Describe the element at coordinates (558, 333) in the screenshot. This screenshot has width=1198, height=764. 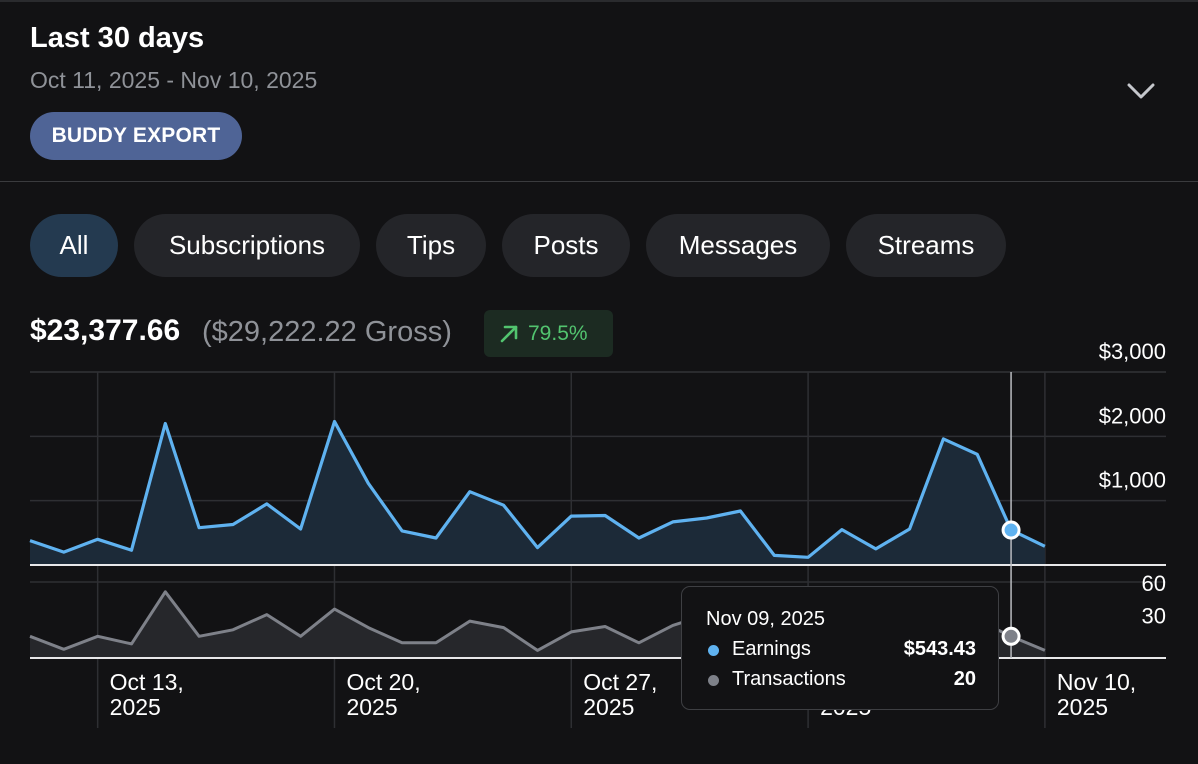
I see `change-percent: 79.5%` at that location.